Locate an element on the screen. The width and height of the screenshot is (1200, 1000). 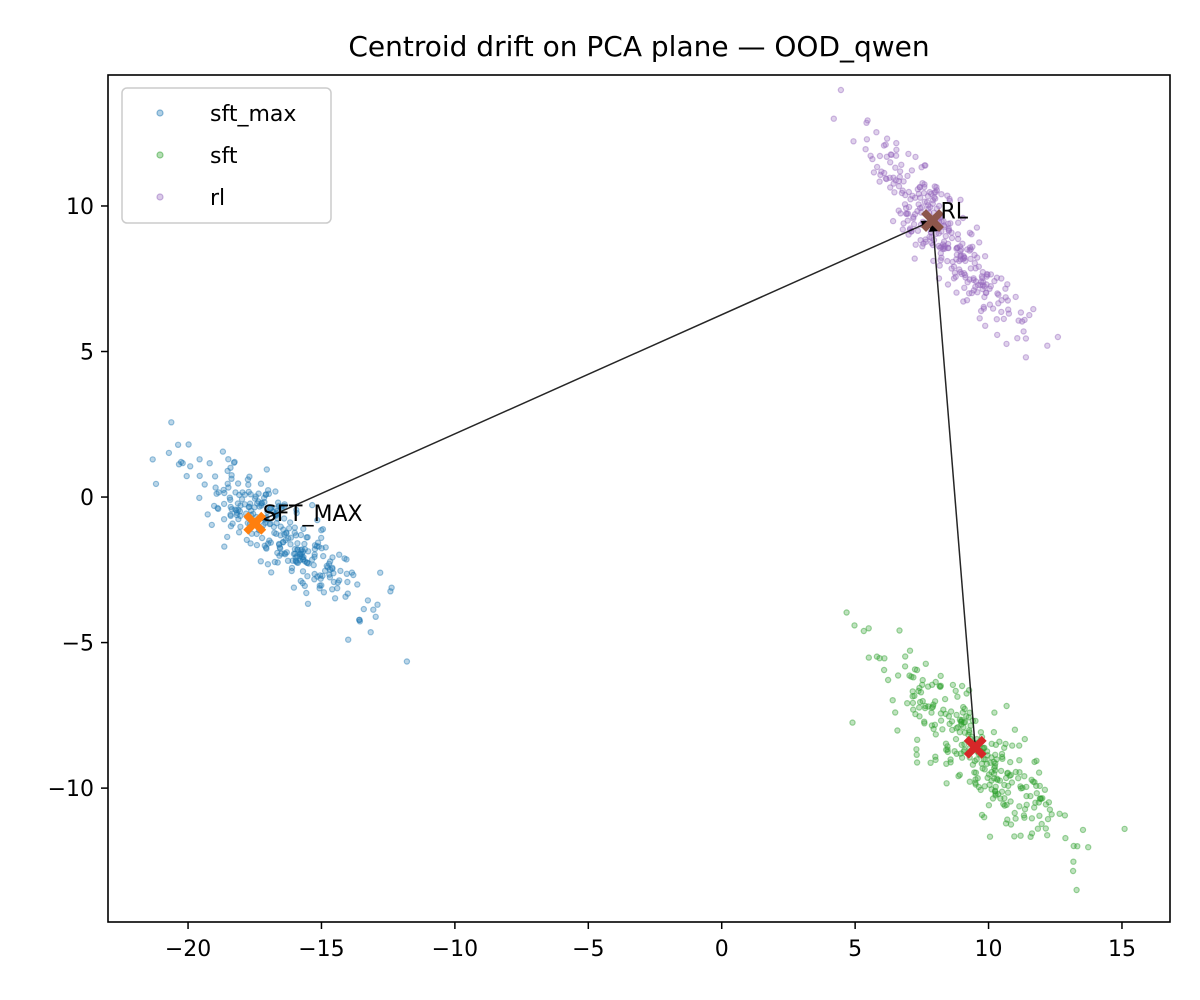
legend-label-rl: rl is located at coordinates (217, 198).